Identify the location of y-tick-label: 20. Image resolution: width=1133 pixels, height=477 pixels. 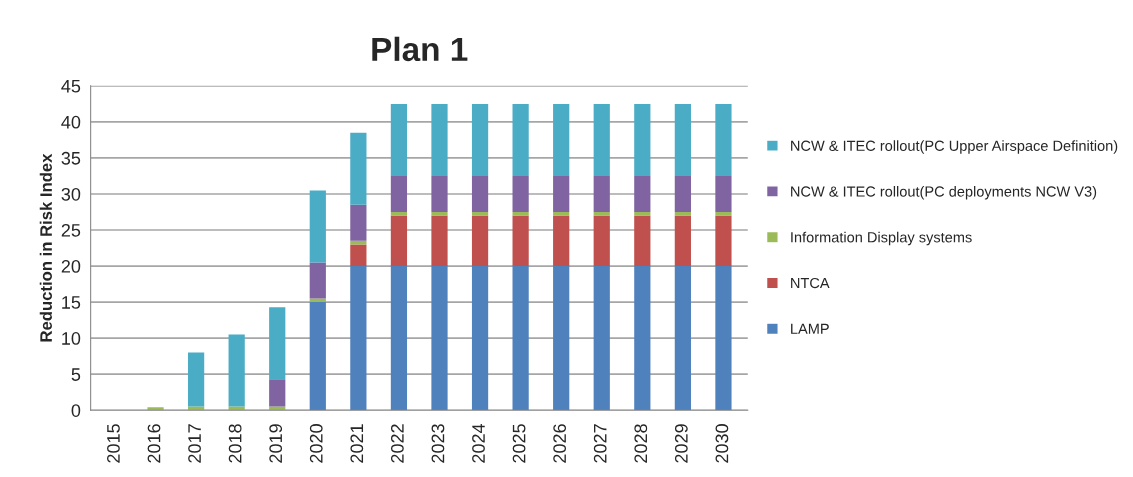
(71, 266).